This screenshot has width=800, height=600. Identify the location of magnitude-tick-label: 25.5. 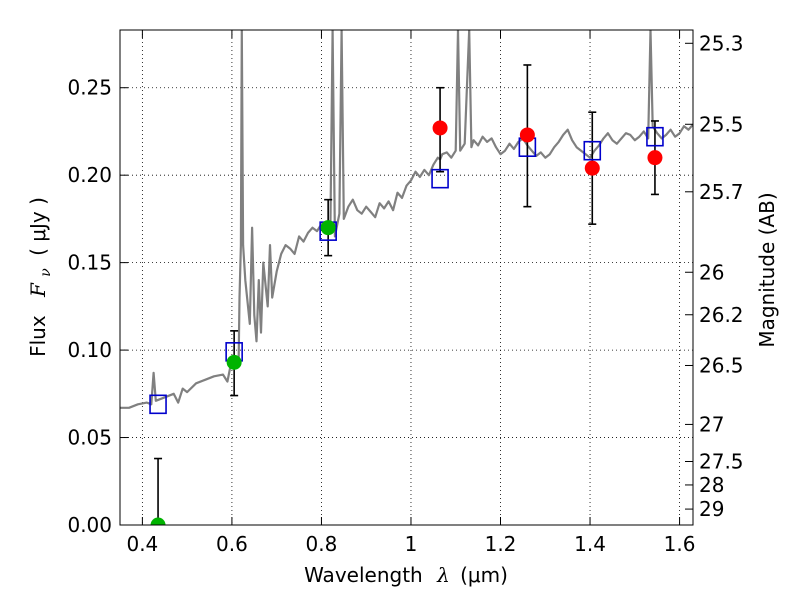
(721, 124).